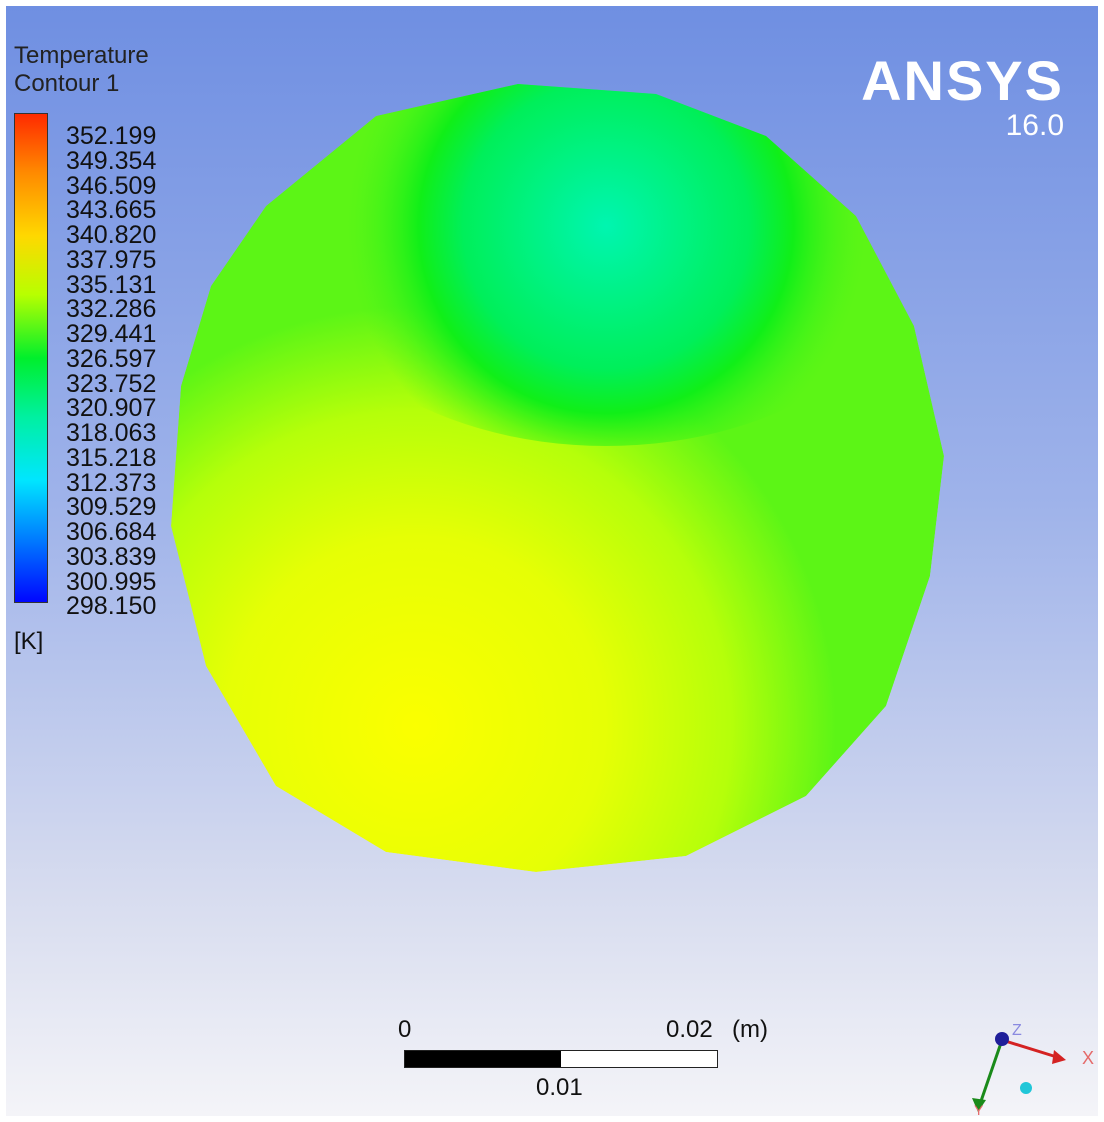 Image resolution: width=1104 pixels, height=1122 pixels. Describe the element at coordinates (689, 1029) in the screenshot. I see `scale-label-right: 0.02` at that location.